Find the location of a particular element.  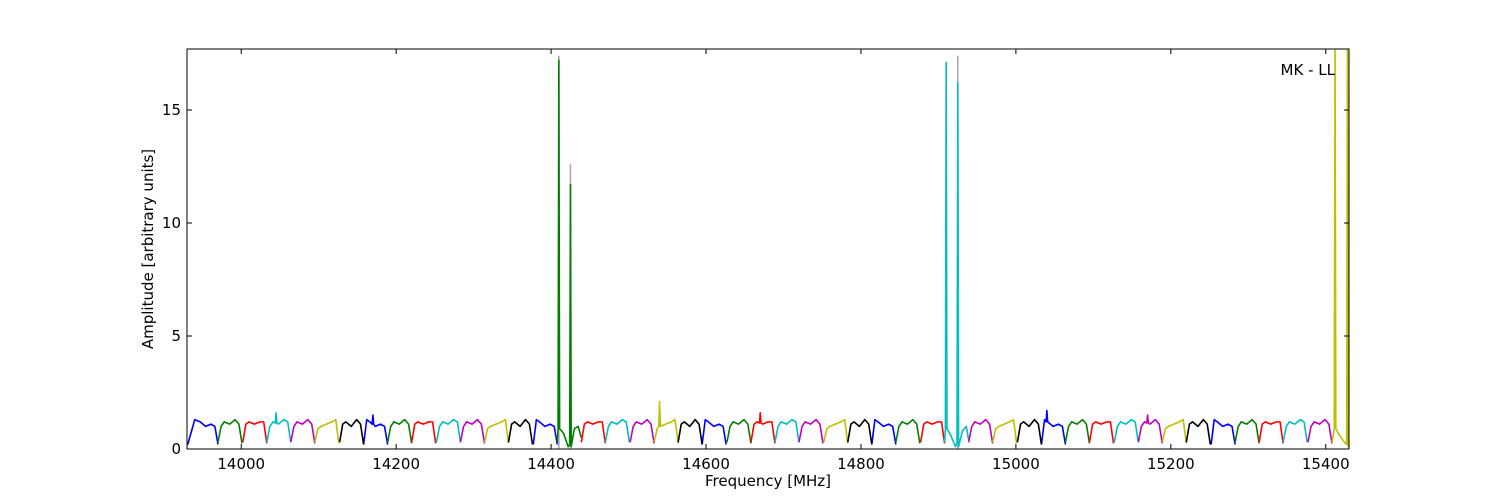

x-tick-label: 15000 is located at coordinates (1016, 464).